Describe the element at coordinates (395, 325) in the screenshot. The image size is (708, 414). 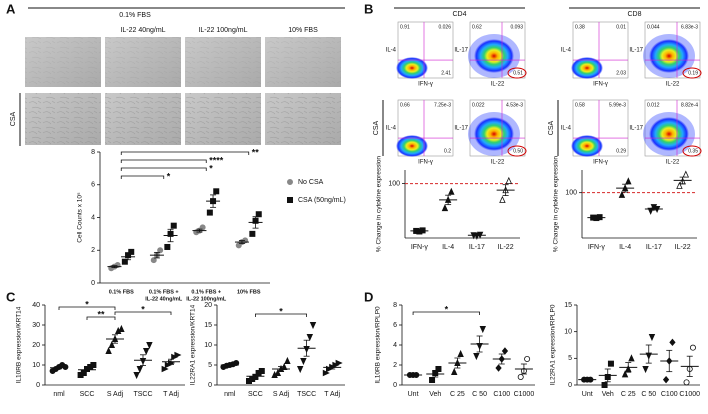
I see `y-tick-label: 6` at that location.